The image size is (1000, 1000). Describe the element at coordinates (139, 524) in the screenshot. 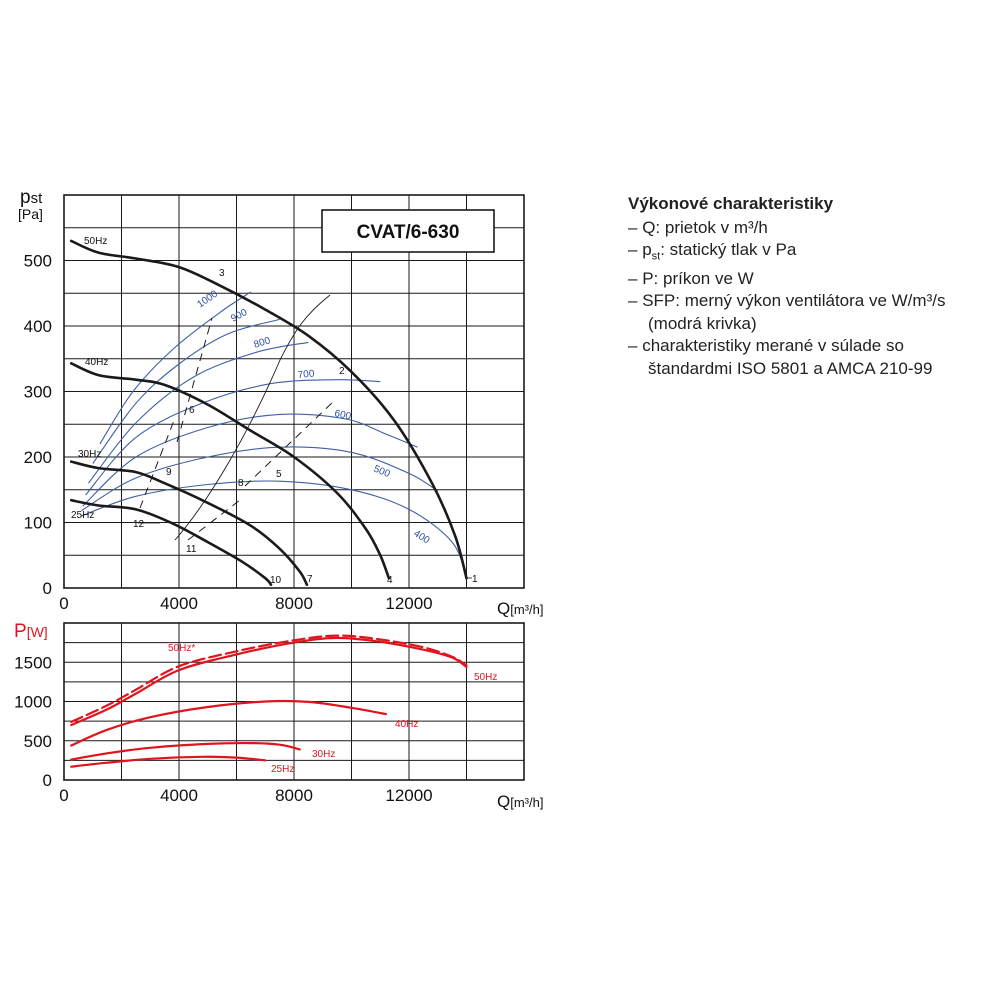

I see `point-label-12: 12` at that location.